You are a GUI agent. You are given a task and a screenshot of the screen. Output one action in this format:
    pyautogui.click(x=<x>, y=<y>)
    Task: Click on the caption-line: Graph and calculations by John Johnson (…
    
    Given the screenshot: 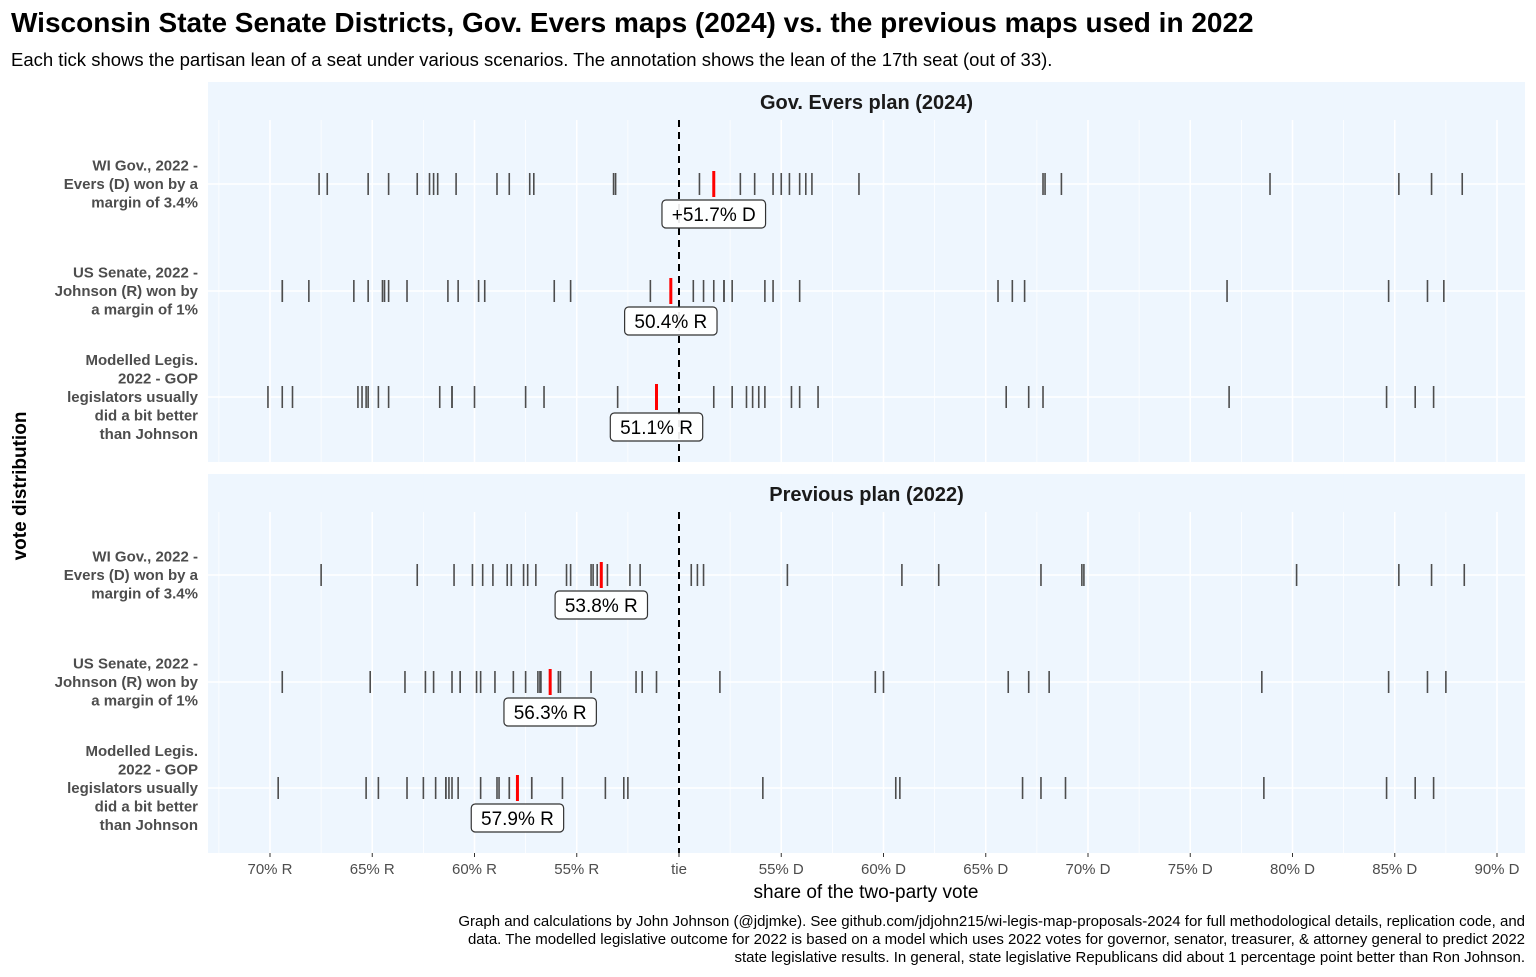 What is the action you would take?
    pyautogui.click(x=991, y=921)
    